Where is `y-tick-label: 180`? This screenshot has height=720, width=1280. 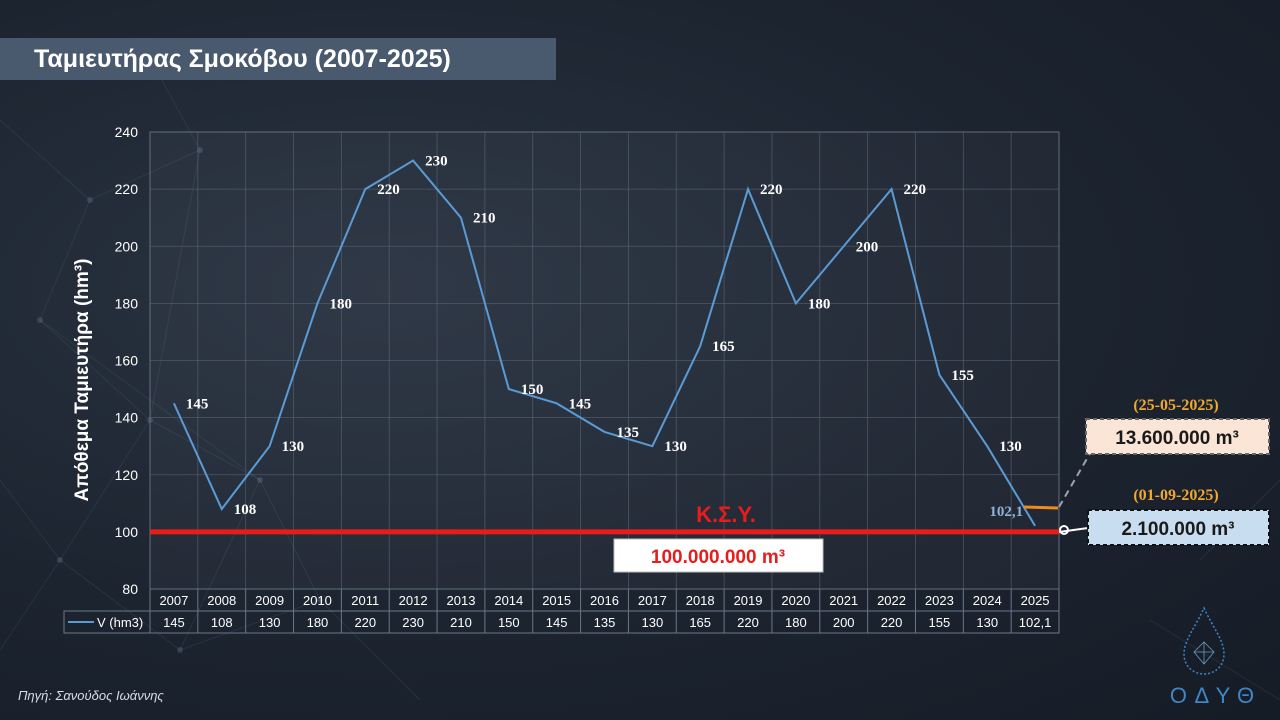
y-tick-label: 180 is located at coordinates (127, 303).